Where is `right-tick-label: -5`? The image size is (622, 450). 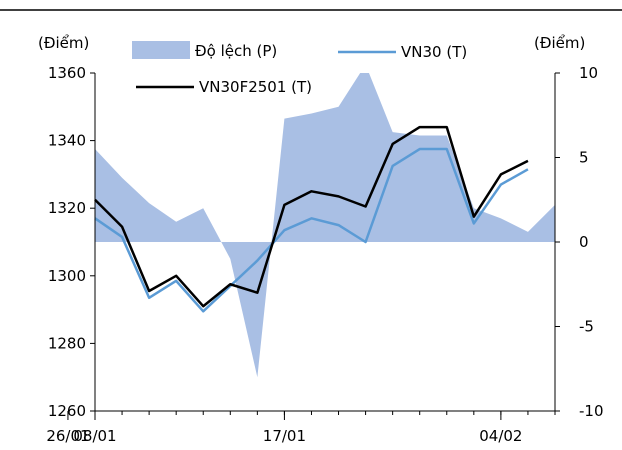 right-tick-label: -5 is located at coordinates (586, 327).